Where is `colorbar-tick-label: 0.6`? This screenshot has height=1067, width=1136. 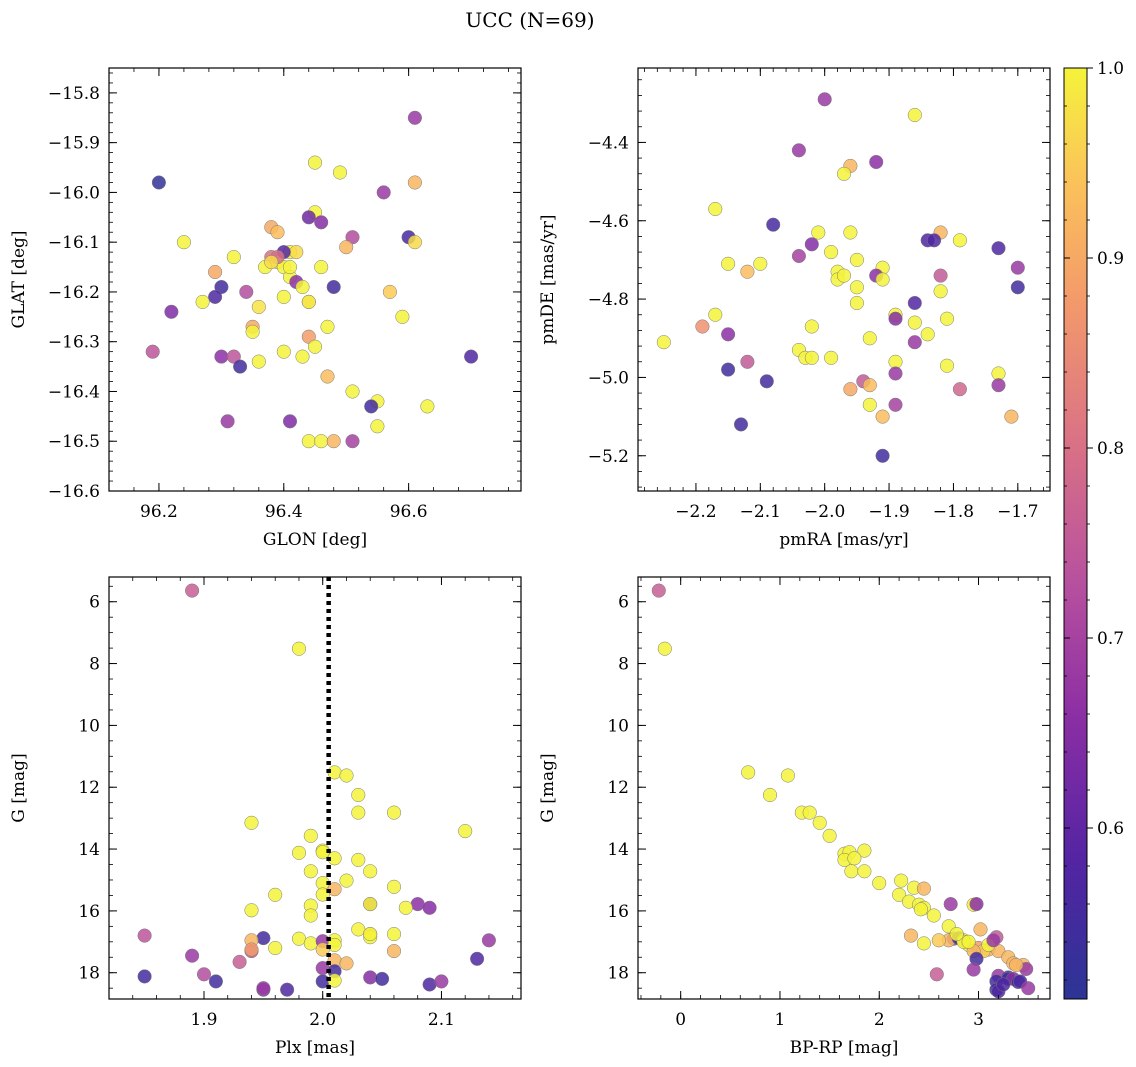
colorbar-tick-label: 0.6 is located at coordinates (1110, 829).